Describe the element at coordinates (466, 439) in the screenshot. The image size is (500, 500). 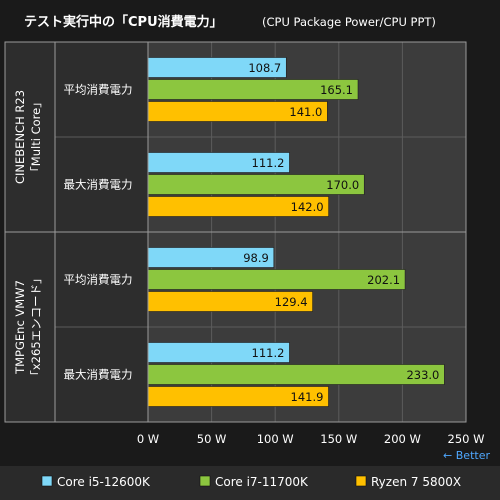
I see `x-tick-label: 250 W` at that location.